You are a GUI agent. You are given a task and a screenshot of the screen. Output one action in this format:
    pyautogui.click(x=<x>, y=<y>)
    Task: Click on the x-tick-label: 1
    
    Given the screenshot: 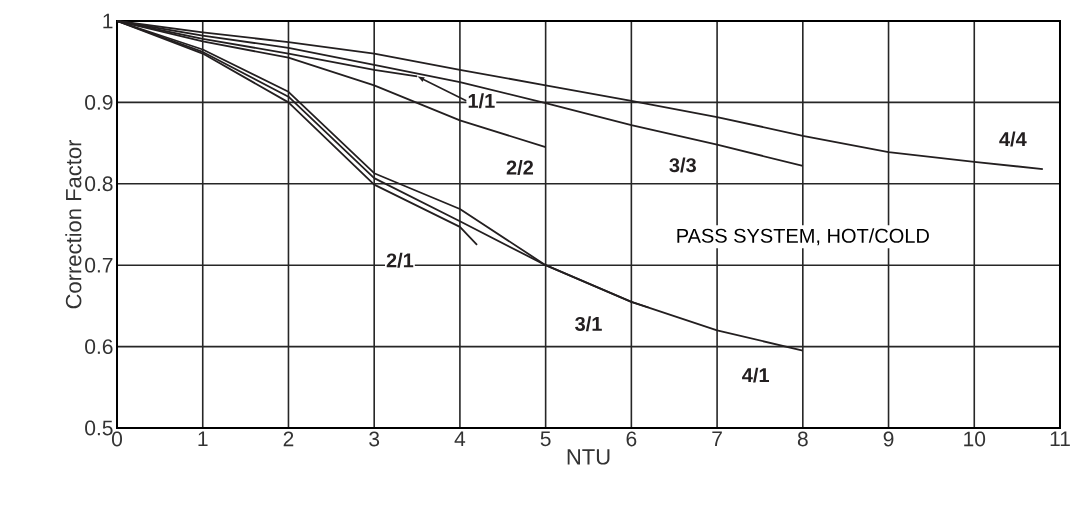 What is the action you would take?
    pyautogui.click(x=203, y=438)
    